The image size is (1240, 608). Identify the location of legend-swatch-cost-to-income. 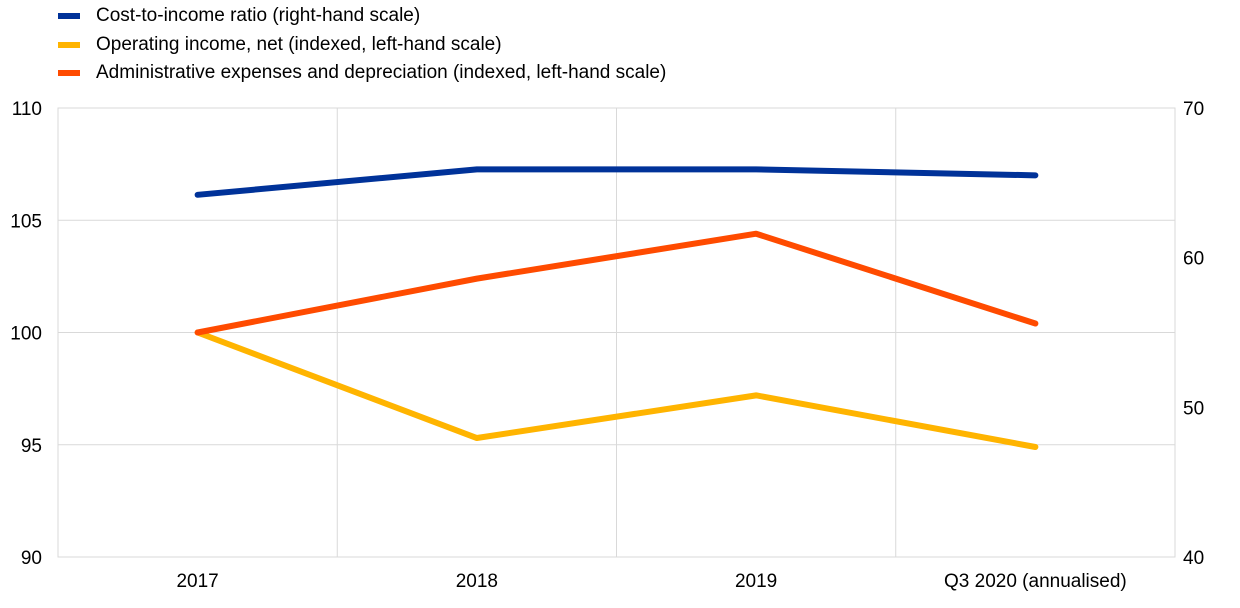
(69, 16).